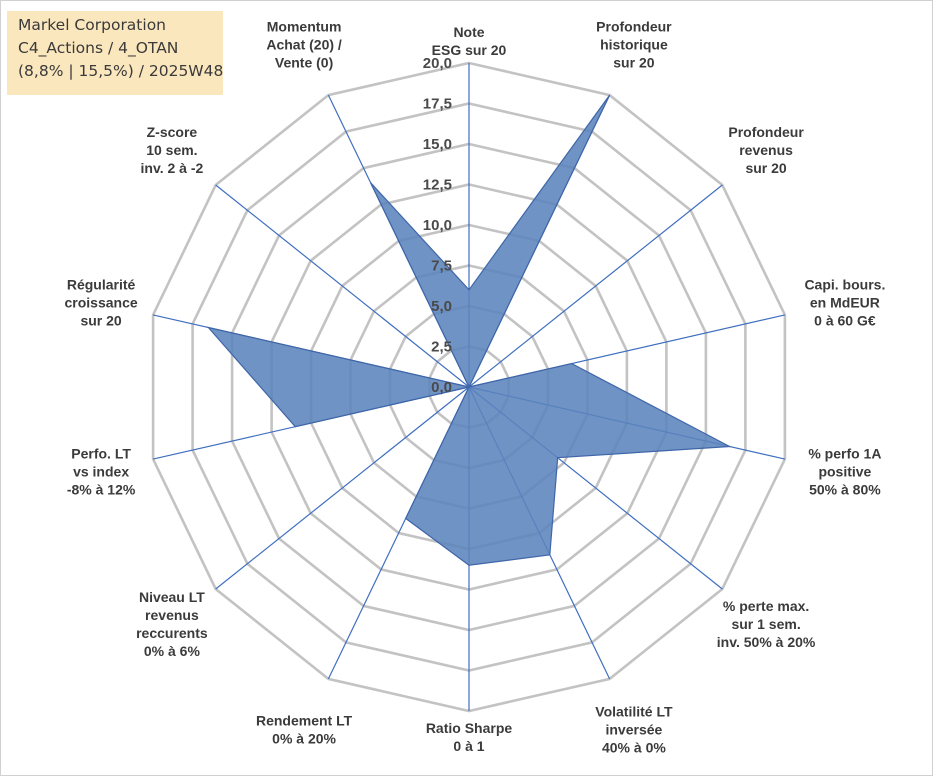  Describe the element at coordinates (634, 747) in the screenshot. I see `axis-label-line: 40% à 0%` at that location.